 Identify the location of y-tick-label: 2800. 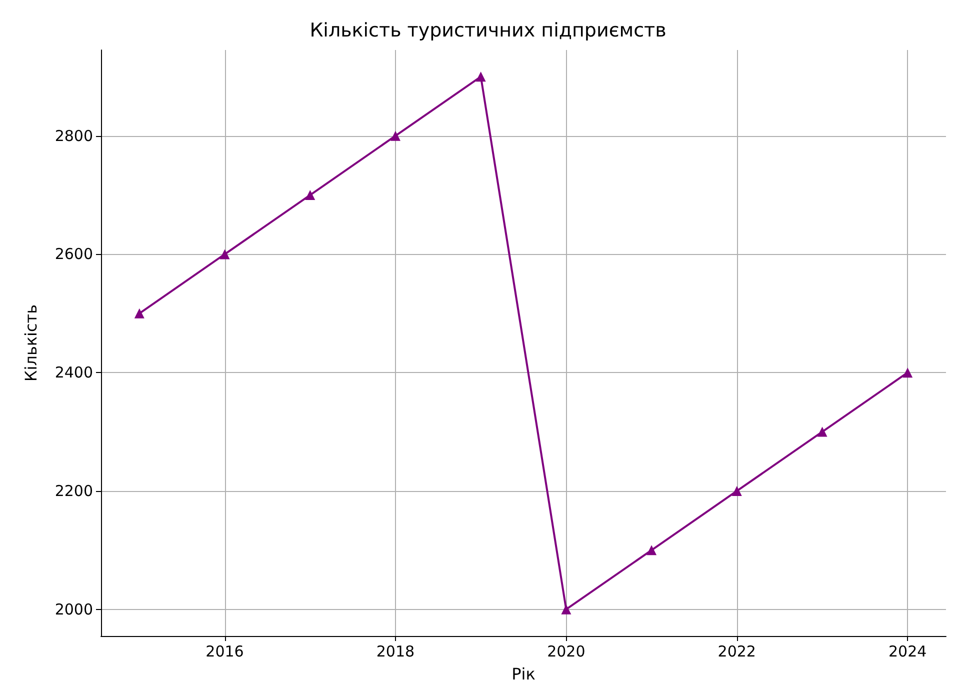
(73, 135).